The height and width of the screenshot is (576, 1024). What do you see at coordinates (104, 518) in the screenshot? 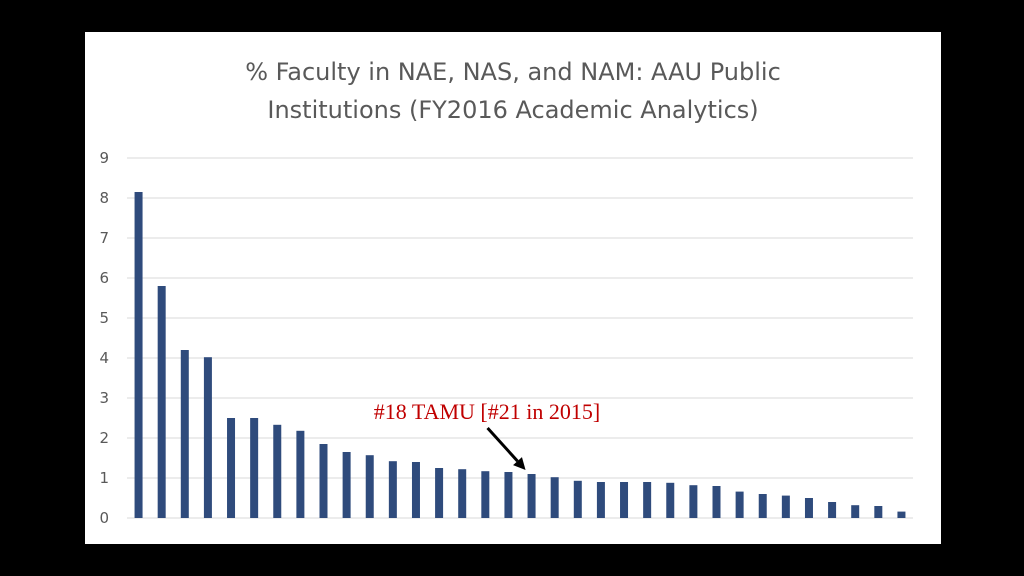
I see `y-tick-label: 0` at bounding box center [104, 518].